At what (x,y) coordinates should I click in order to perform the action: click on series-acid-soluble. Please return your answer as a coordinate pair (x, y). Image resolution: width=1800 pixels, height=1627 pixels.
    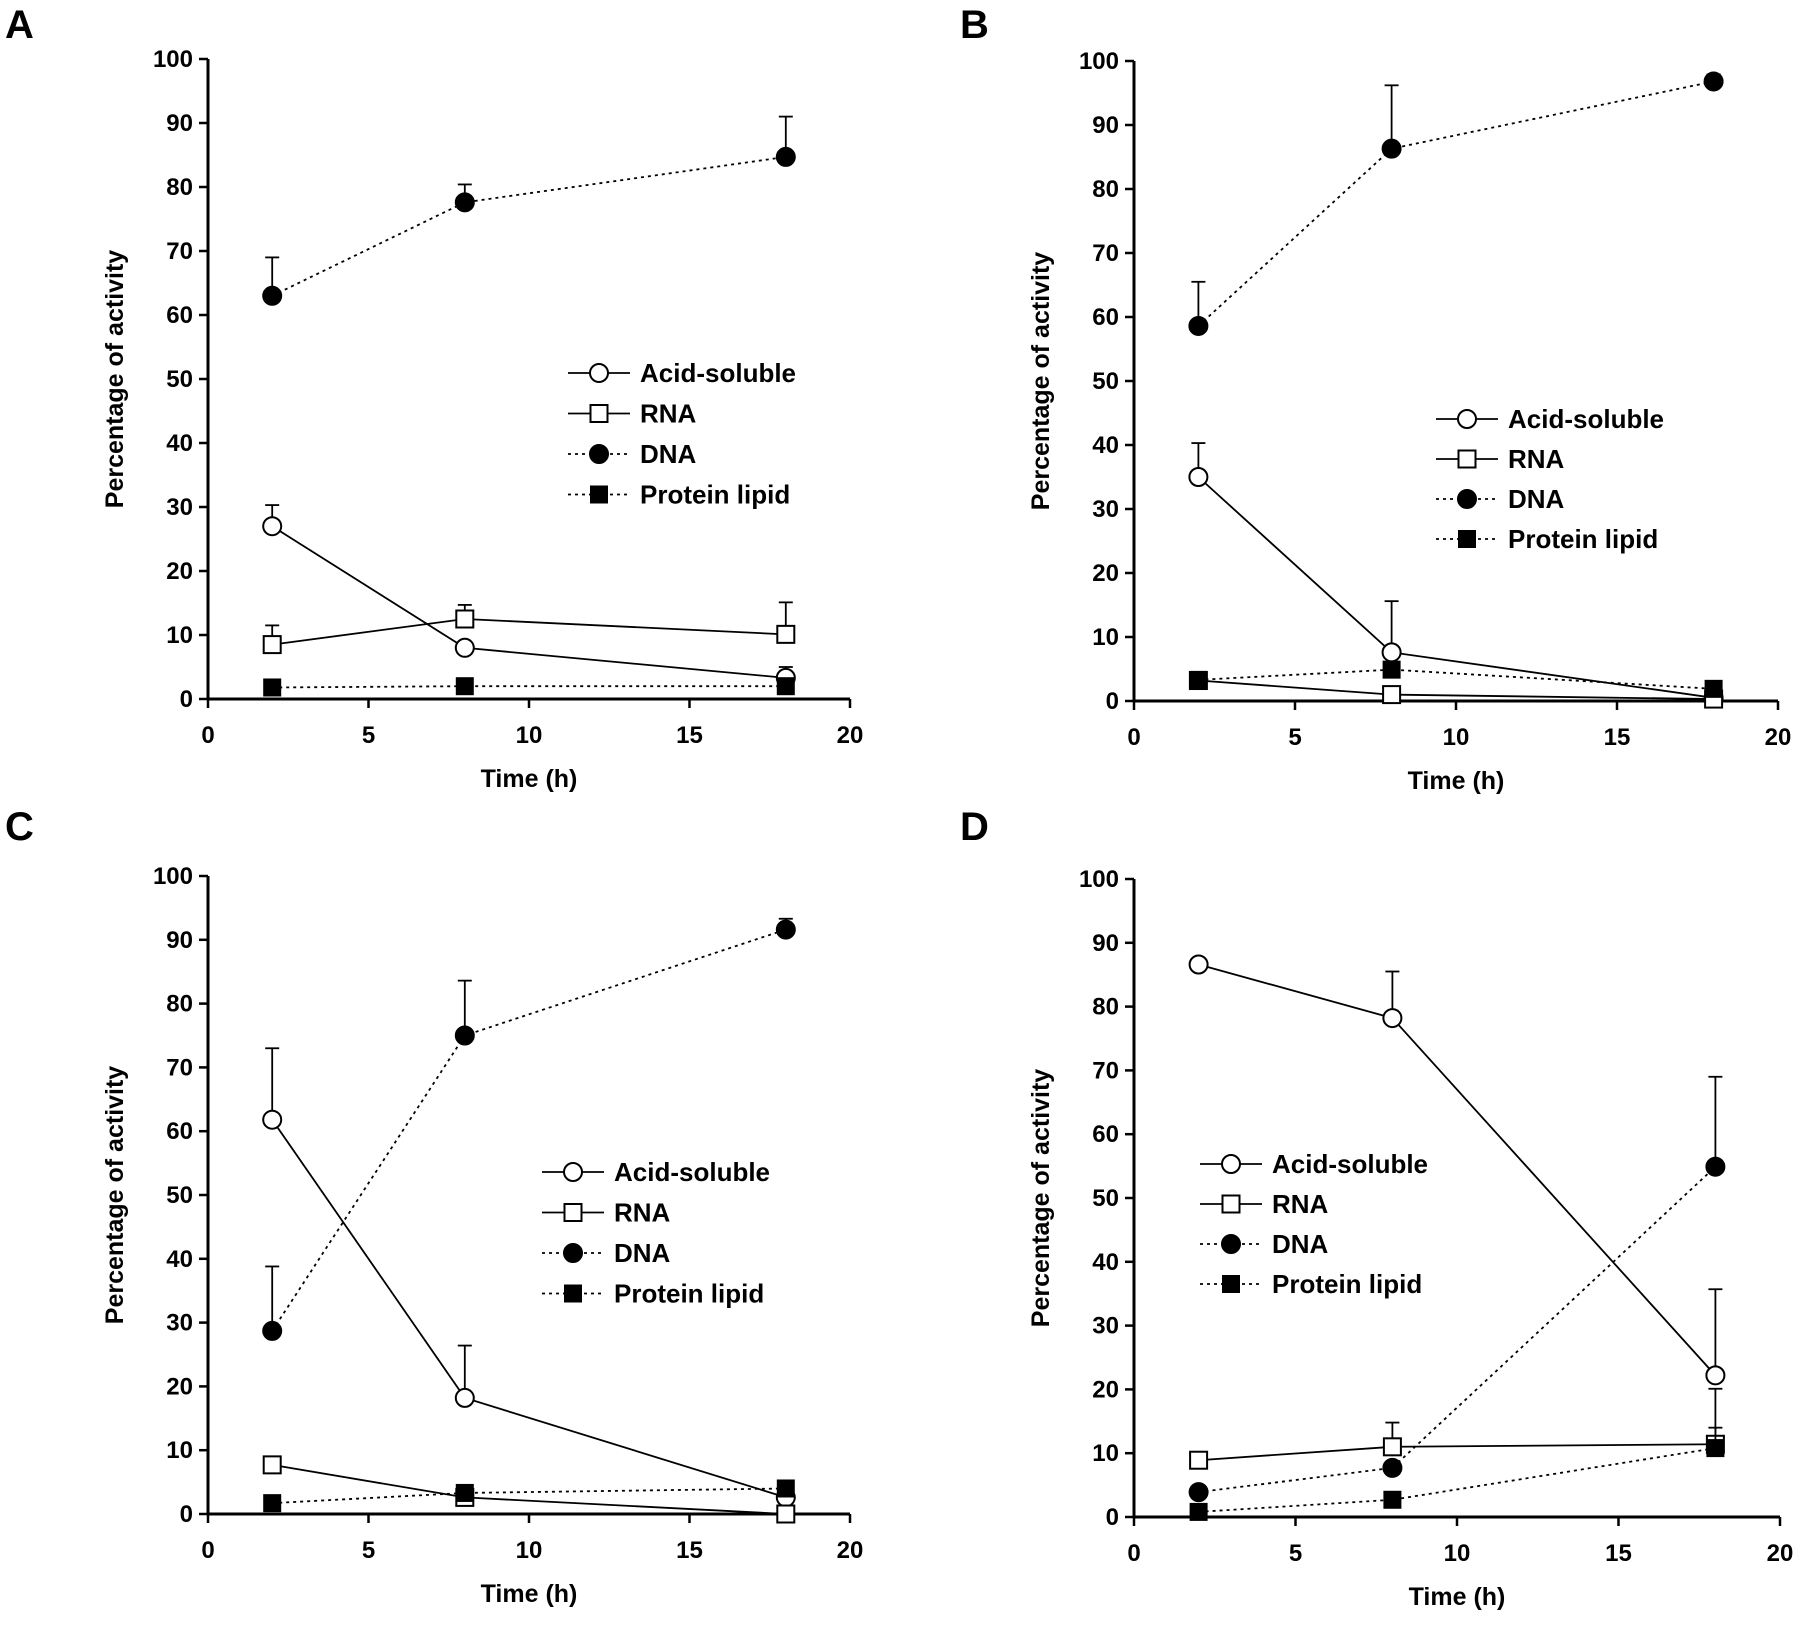
    Looking at the image, I should click on (1456, 575).